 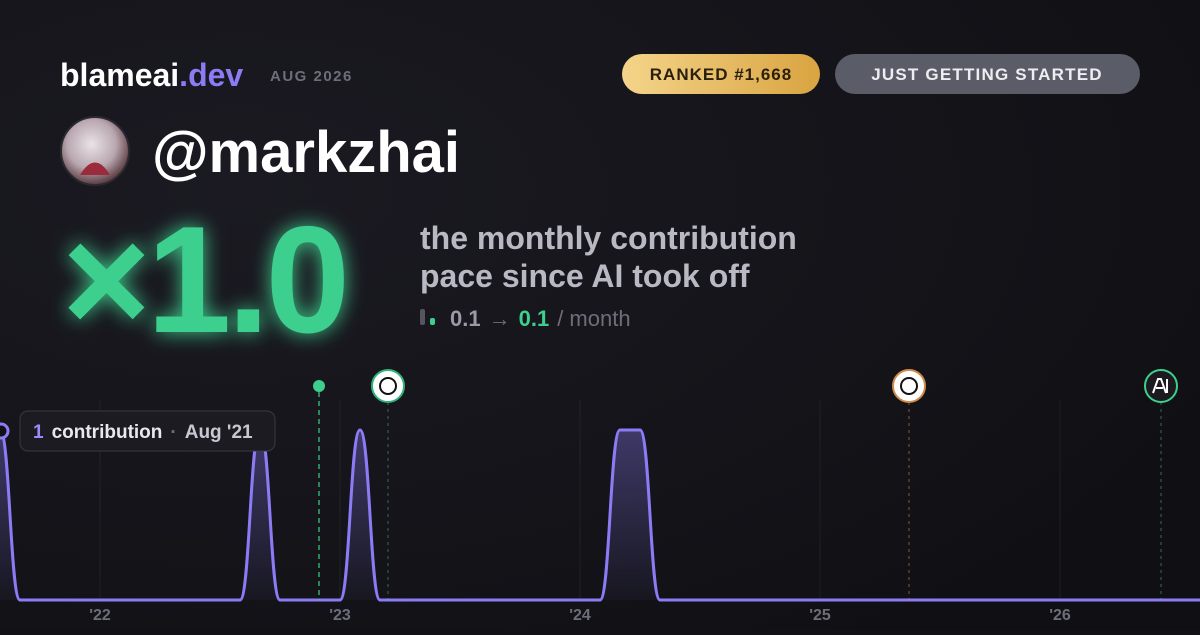 What do you see at coordinates (319, 386) in the screenshot?
I see `event-dot` at bounding box center [319, 386].